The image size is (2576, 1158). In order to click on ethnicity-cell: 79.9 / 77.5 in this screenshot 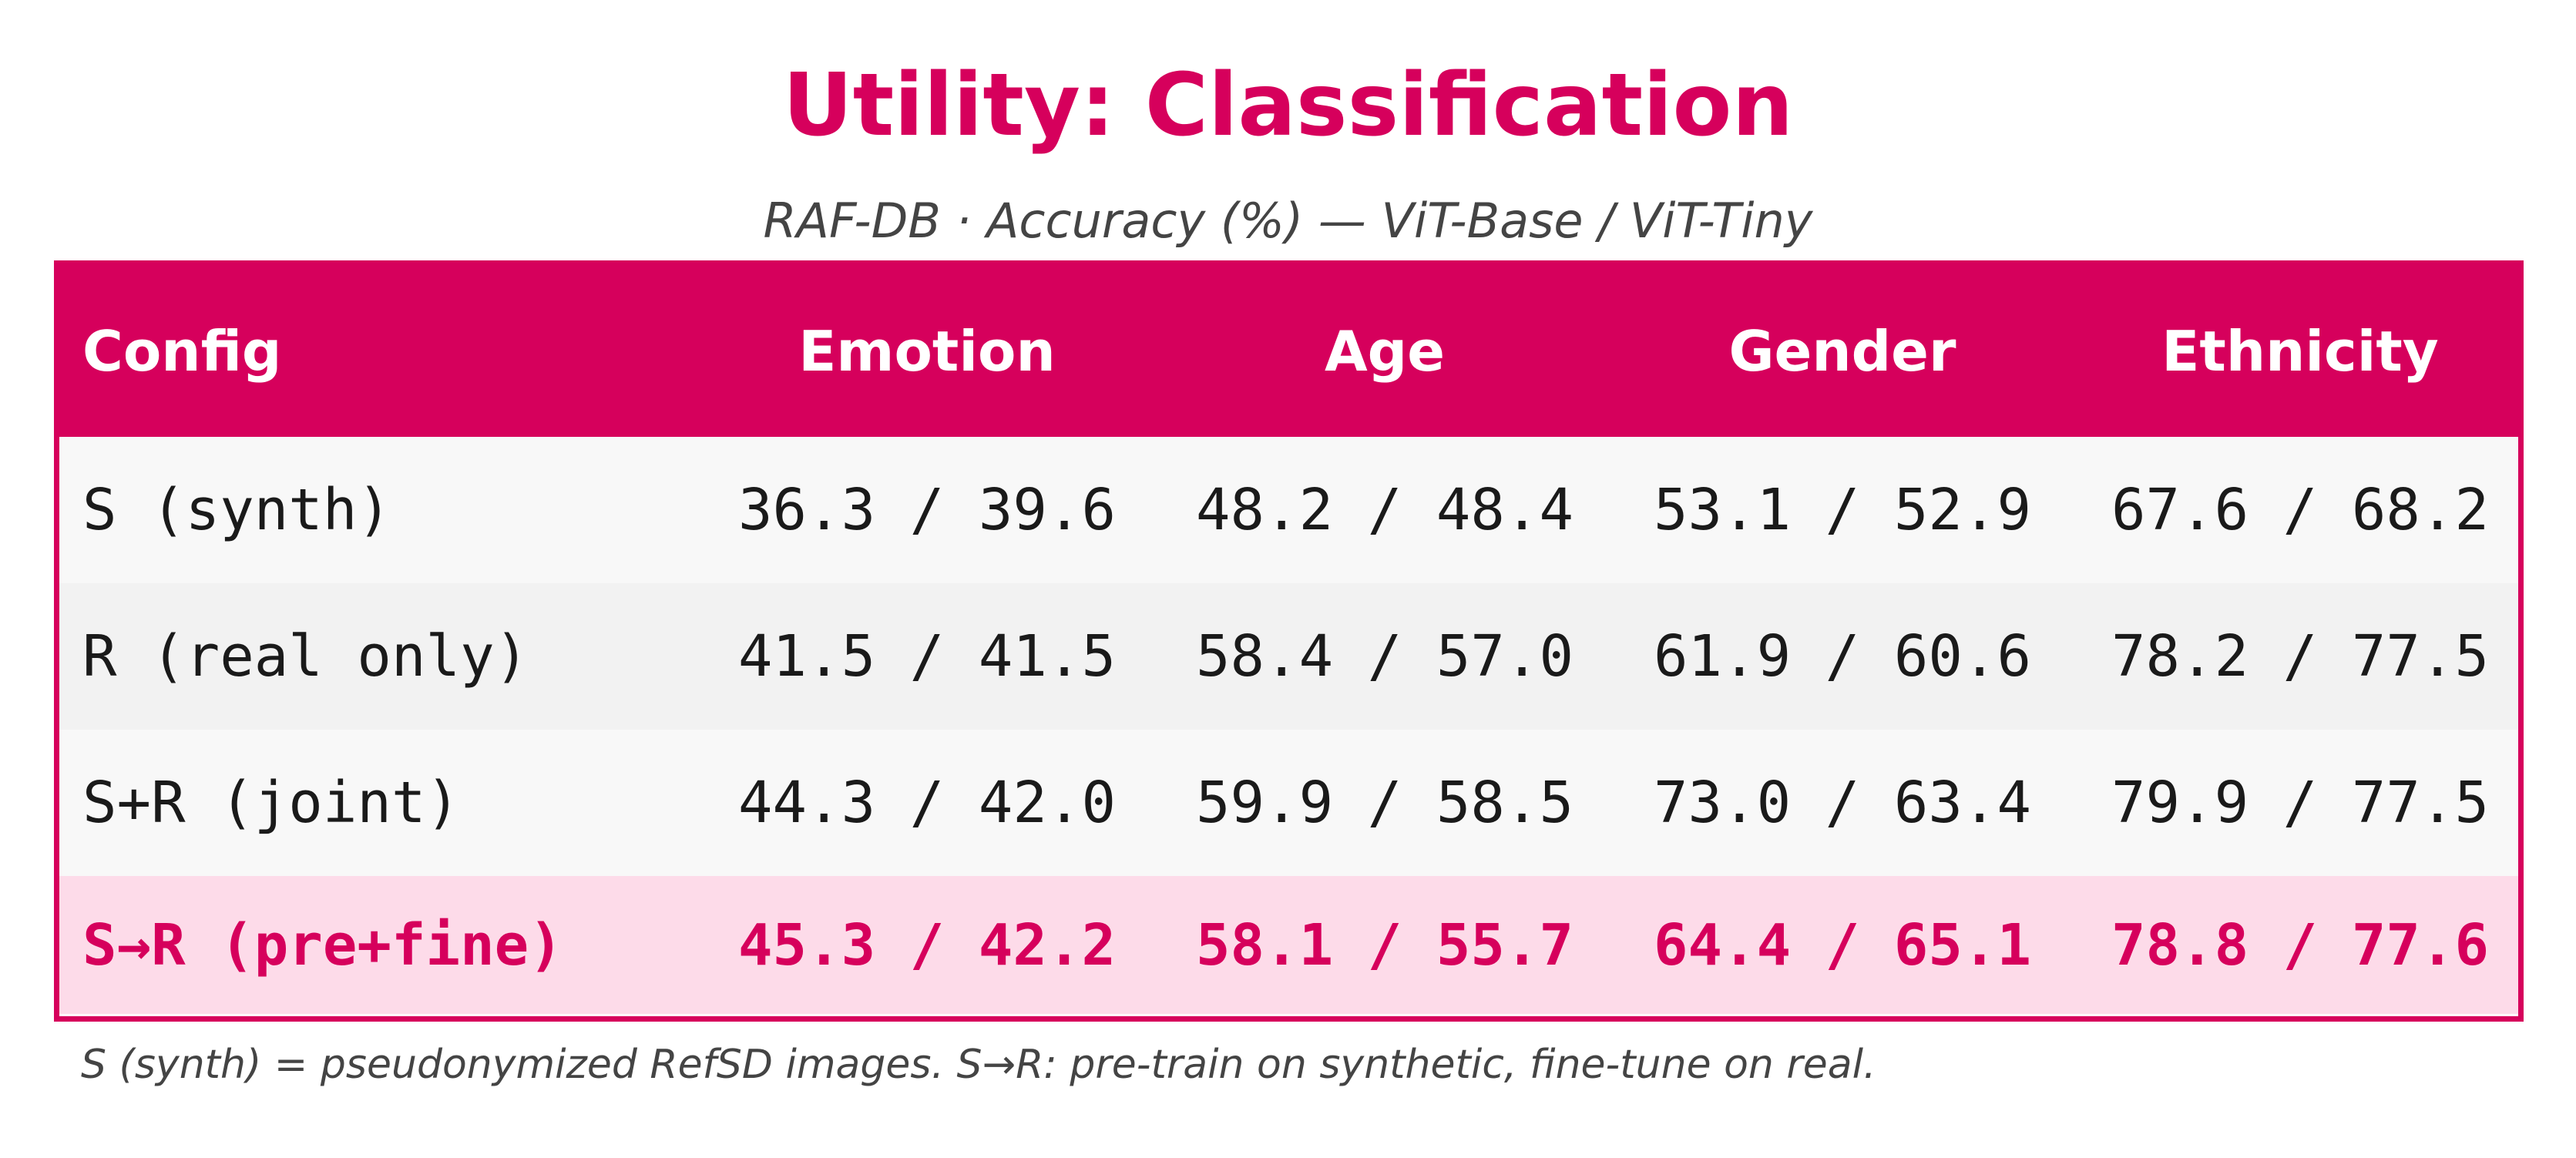, I will do `click(2300, 803)`.